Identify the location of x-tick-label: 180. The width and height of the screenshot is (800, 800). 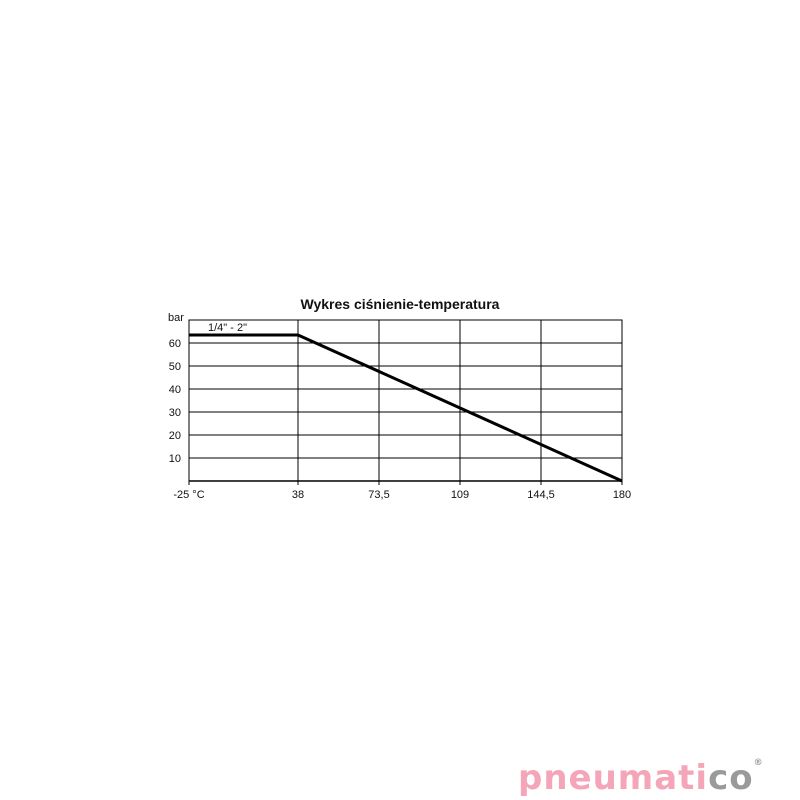
(622, 495).